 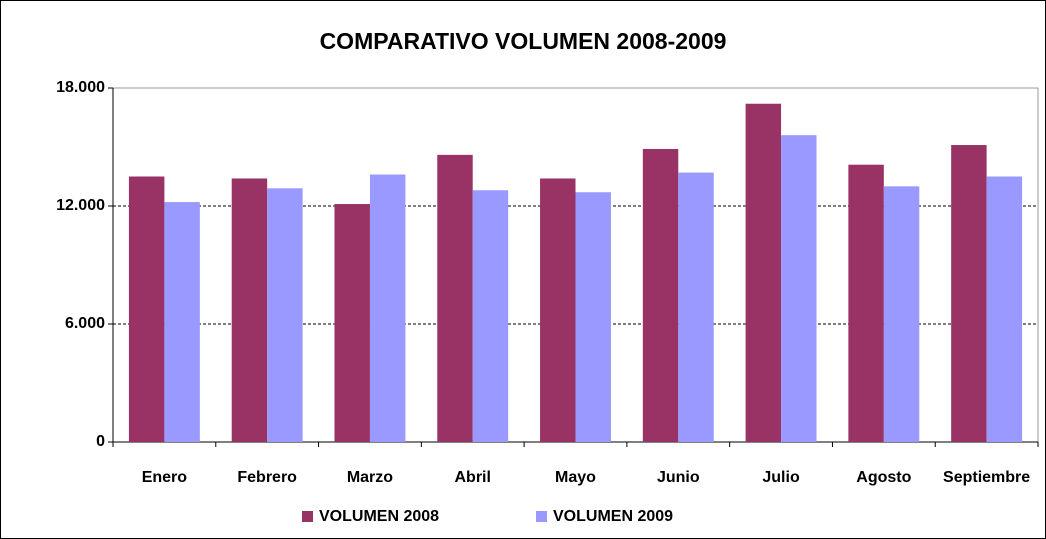 What do you see at coordinates (267, 477) in the screenshot?
I see `x-tick-label: Febrero` at bounding box center [267, 477].